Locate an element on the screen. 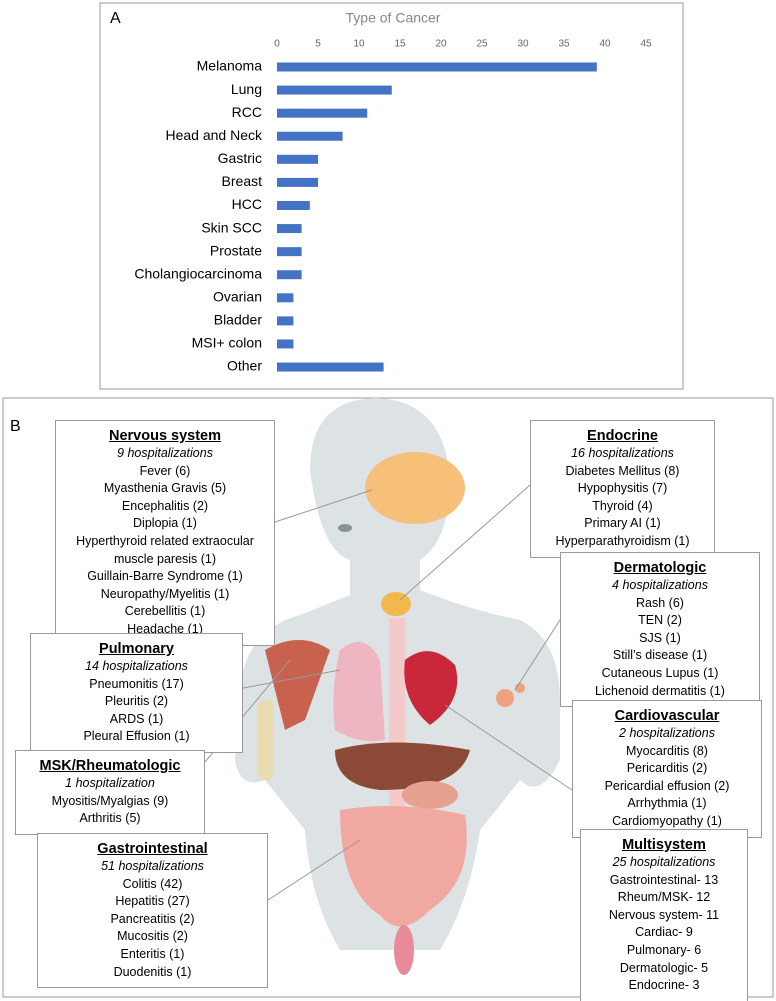 The width and height of the screenshot is (776, 1001). event-item: Neuropathy/Myelitis (1) is located at coordinates (165, 593).